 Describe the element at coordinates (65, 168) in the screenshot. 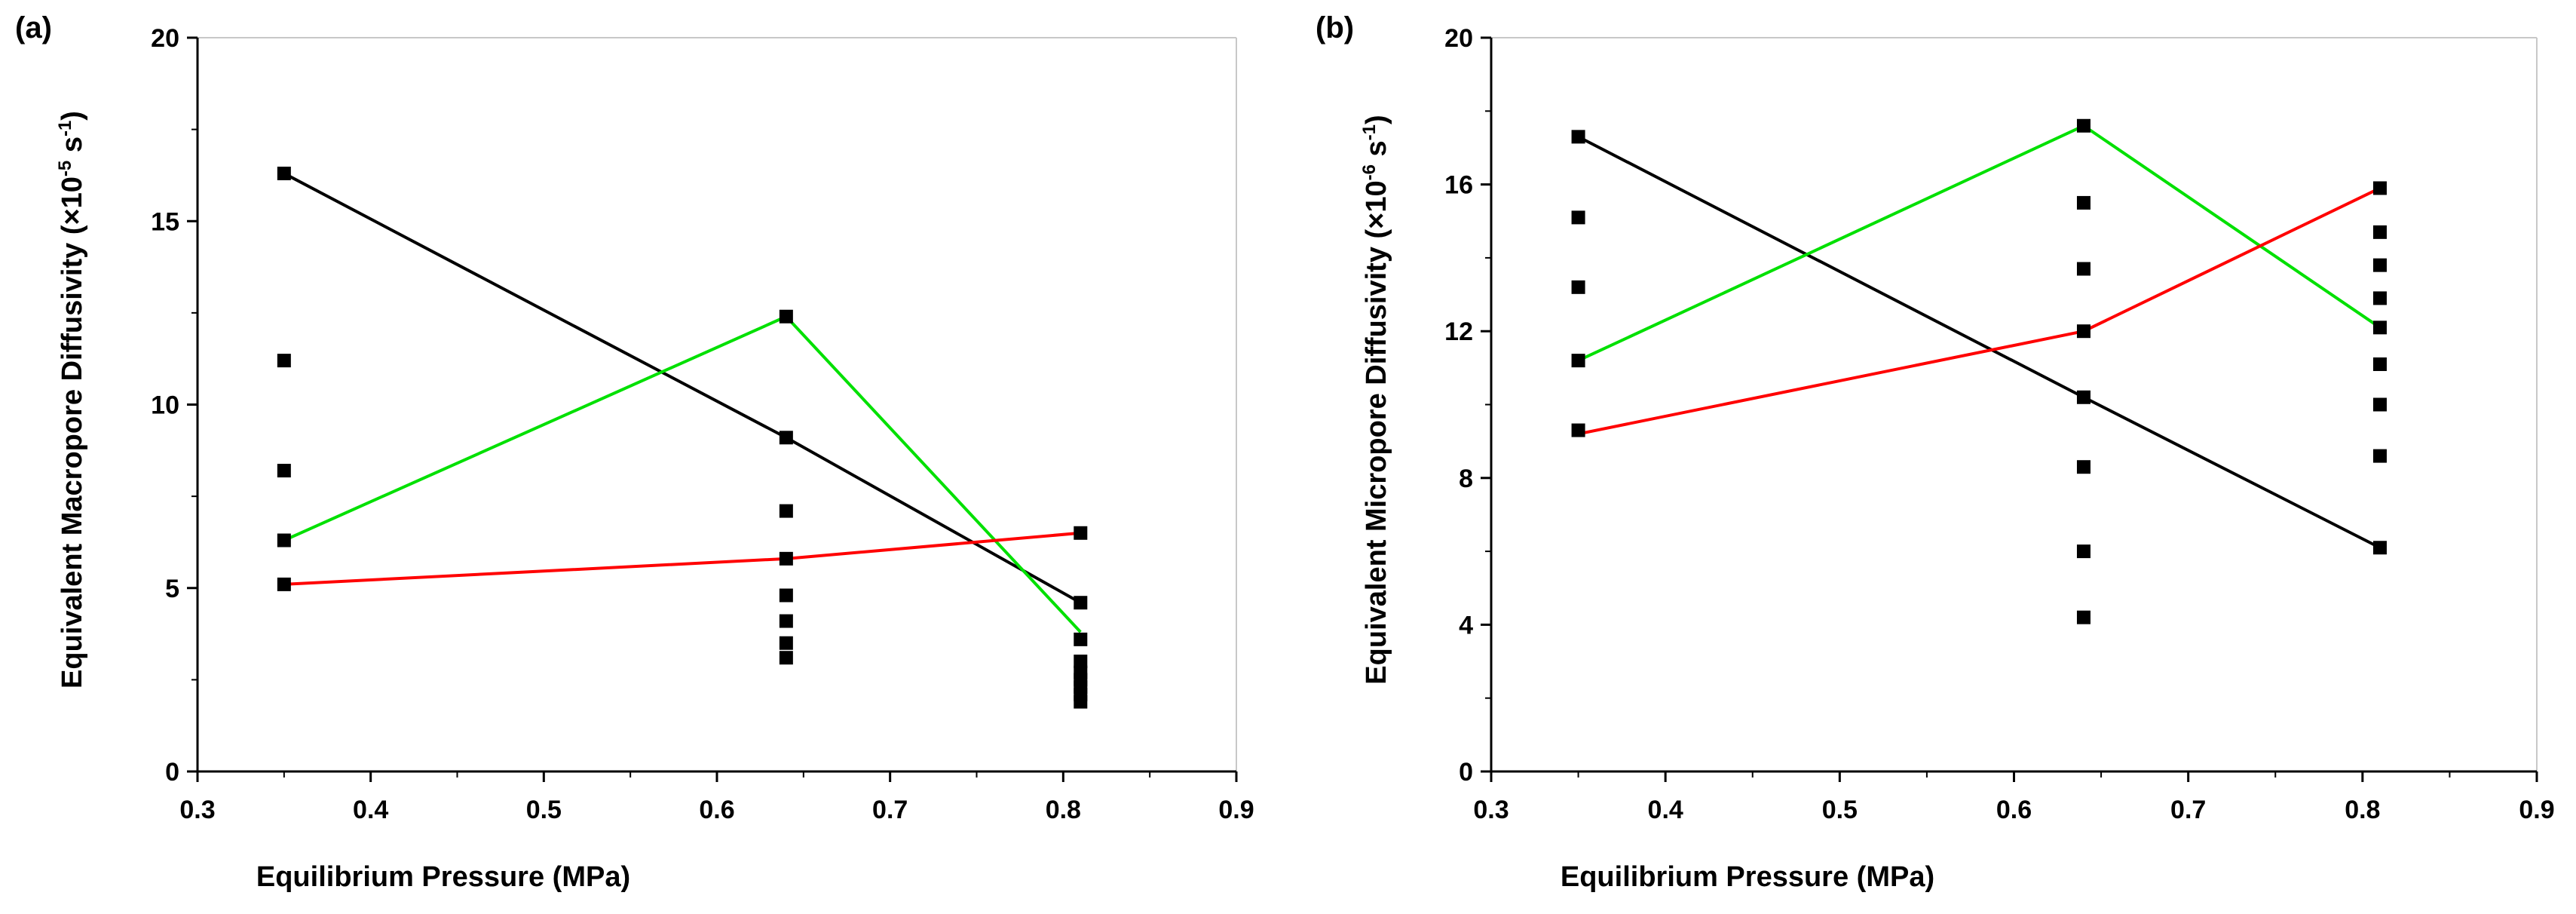

I see `y-axis-title-exp1: -5` at that location.